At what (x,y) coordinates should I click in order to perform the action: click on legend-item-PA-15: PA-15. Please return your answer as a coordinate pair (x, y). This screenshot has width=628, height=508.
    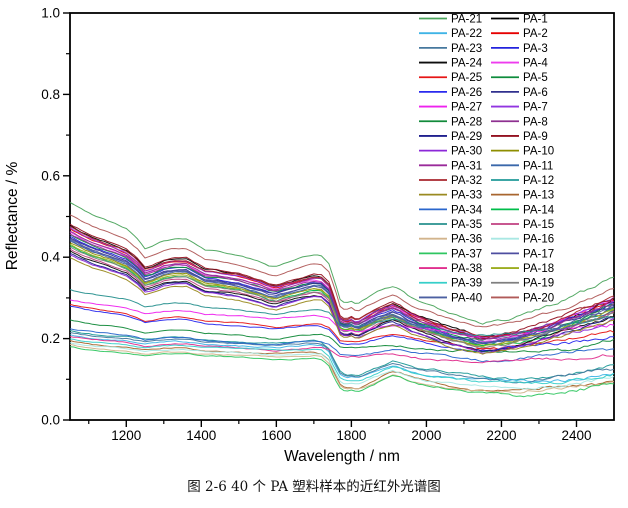
    Looking at the image, I should click on (522, 225).